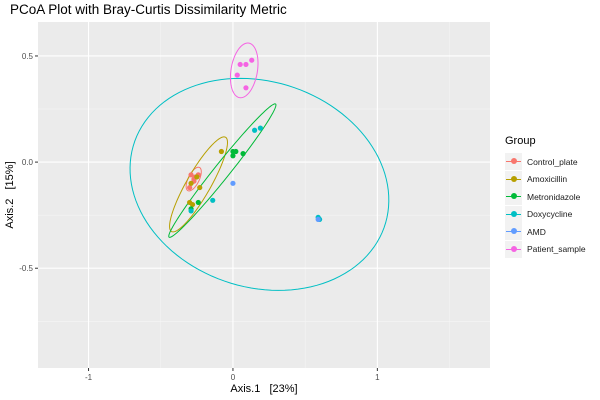 This screenshot has height=400, width=600. What do you see at coordinates (89, 377) in the screenshot?
I see `x-tick-label: -1` at bounding box center [89, 377].